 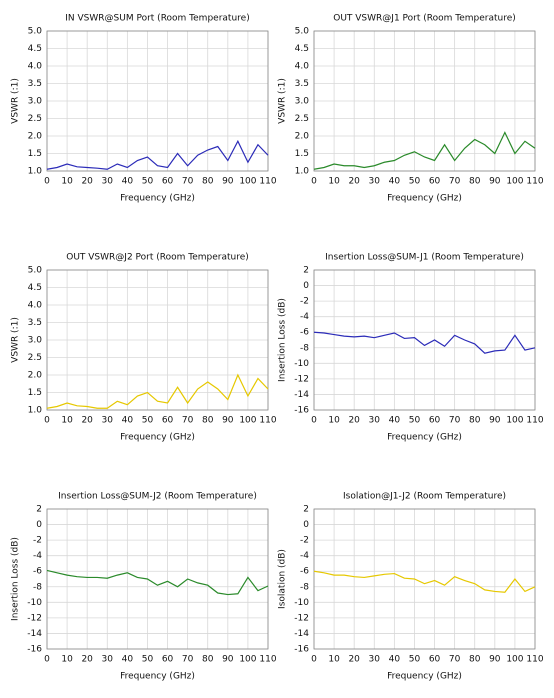 I want to click on chart-title: IN VSWR@SUM Port (Room Temperature), so click(x=157, y=19).